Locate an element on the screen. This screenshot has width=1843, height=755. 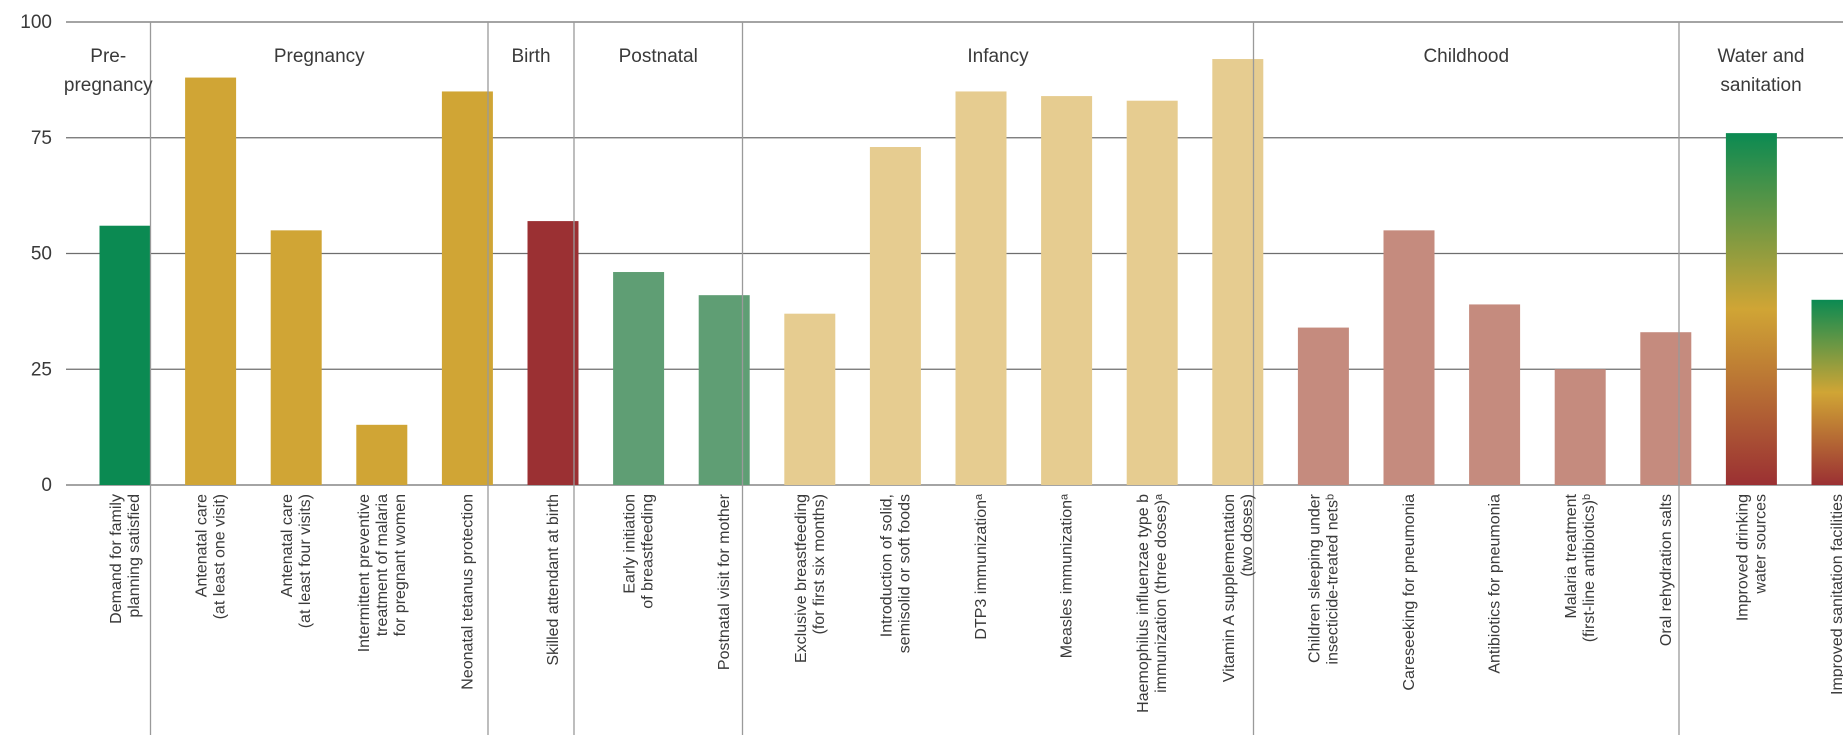
group-label: Birth is located at coordinates (530, 56).